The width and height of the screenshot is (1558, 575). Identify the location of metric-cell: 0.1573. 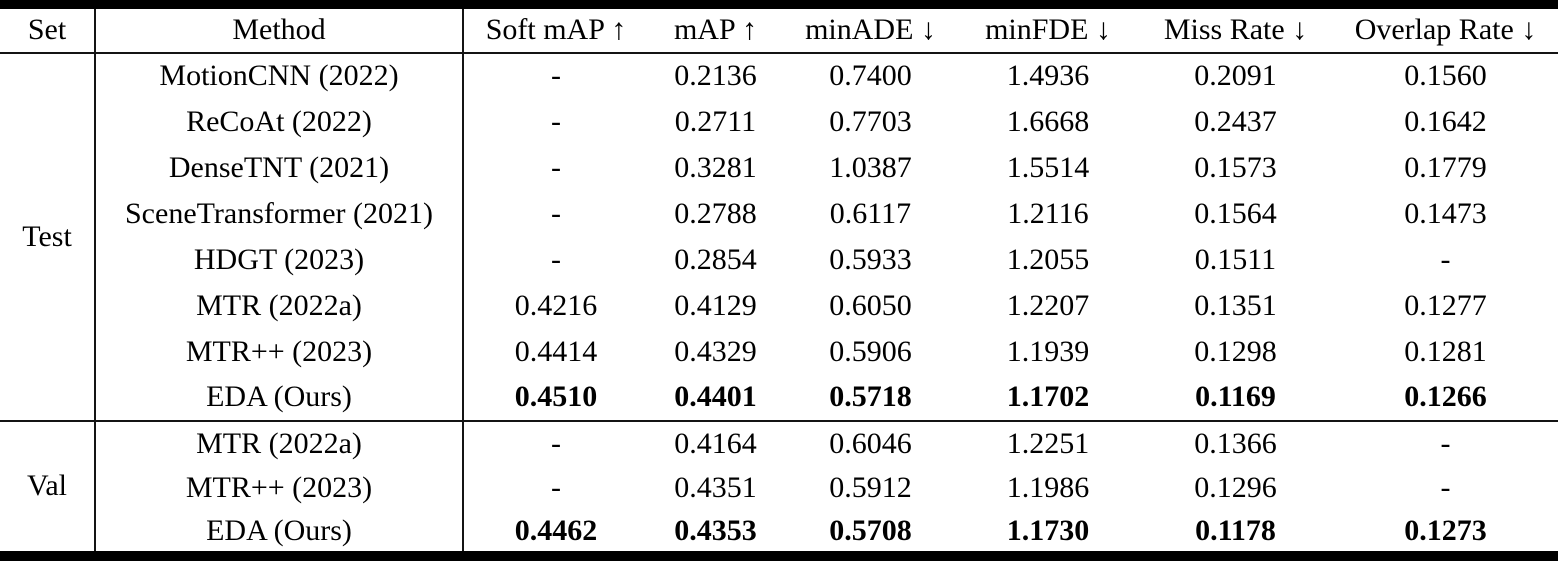
(1235, 167).